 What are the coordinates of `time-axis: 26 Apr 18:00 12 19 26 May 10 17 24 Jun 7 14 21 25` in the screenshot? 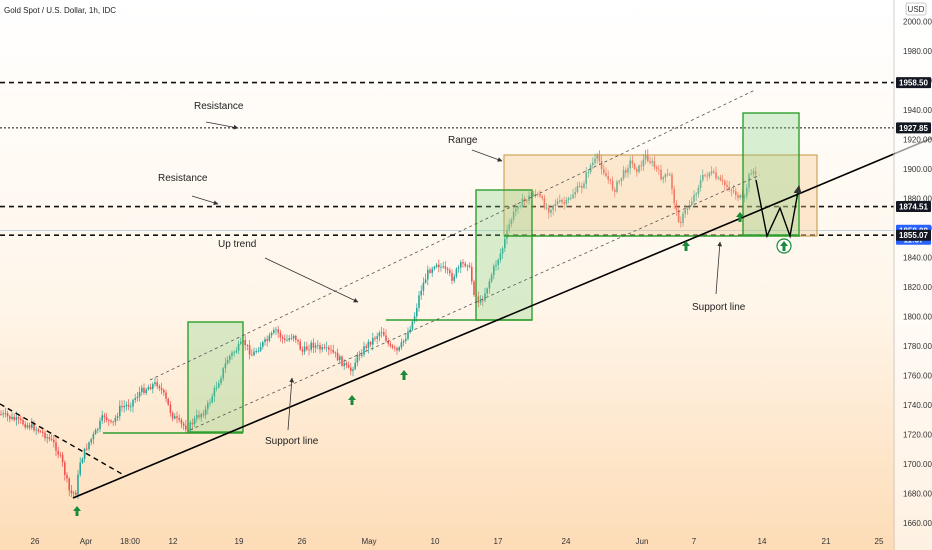 It's located at (457, 541).